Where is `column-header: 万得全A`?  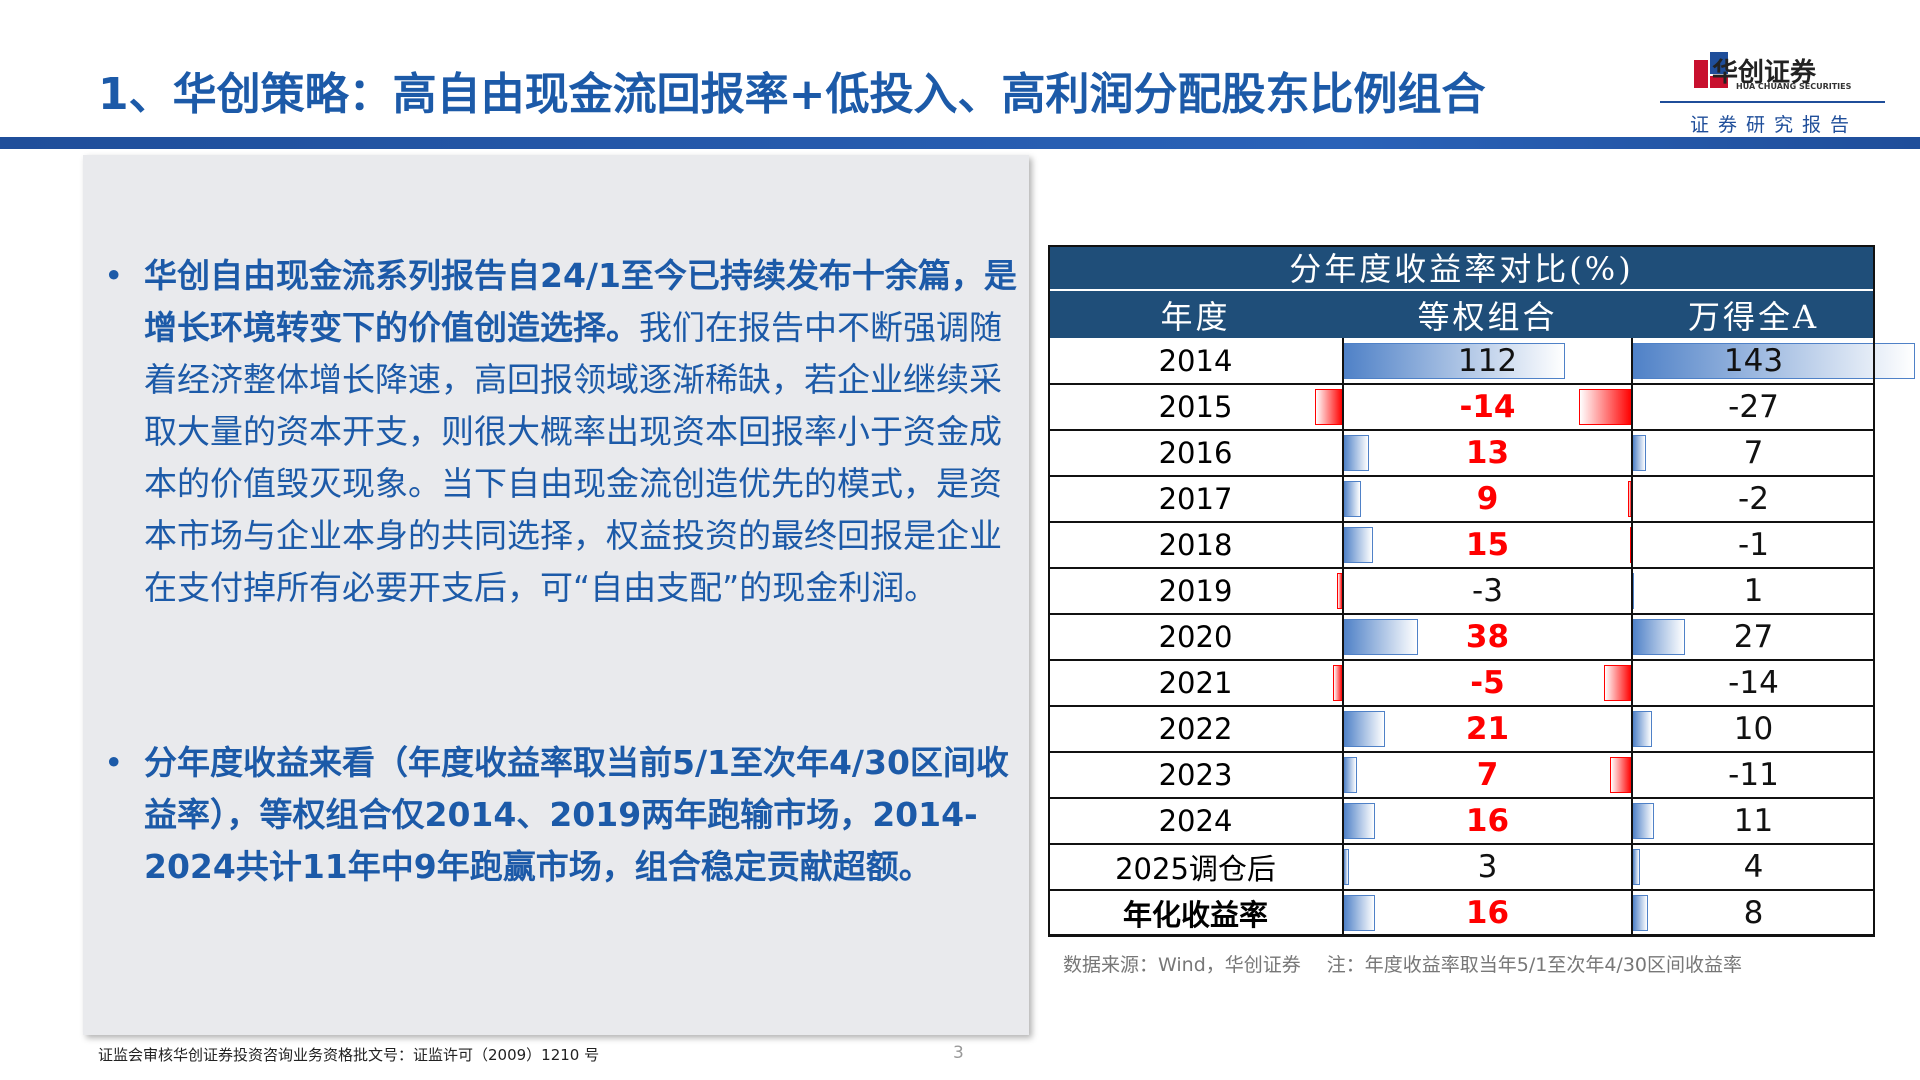 column-header: 万得全A is located at coordinates (1753, 314).